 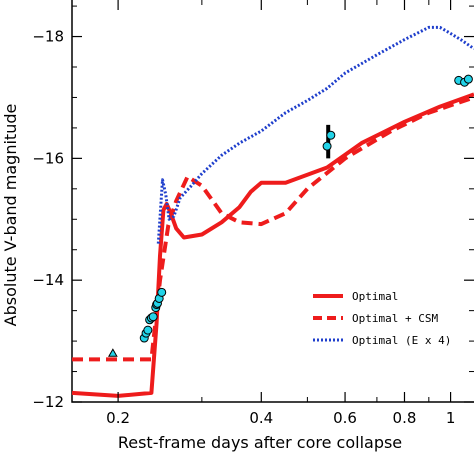 I want to click on x-axis-label: Rest-frame days after core collapse, so click(x=260, y=442).